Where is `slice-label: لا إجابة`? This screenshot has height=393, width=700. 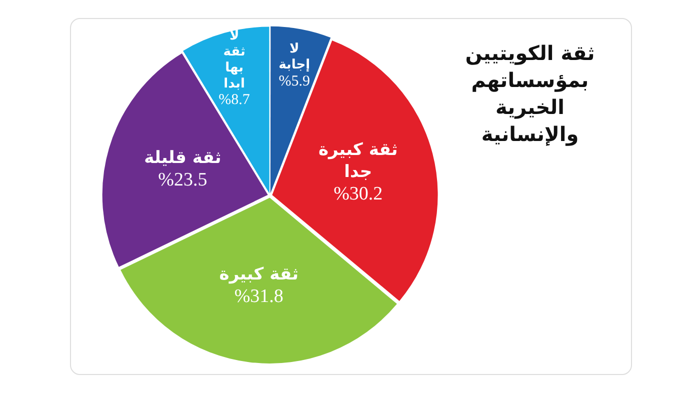 slice-label: لا إجابة is located at coordinates (294, 57).